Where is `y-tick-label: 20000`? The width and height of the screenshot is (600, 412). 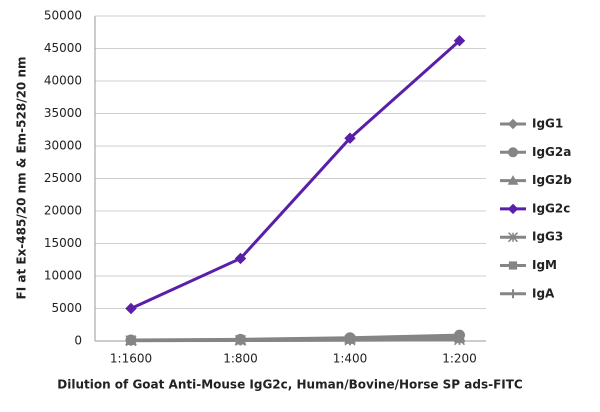 y-tick-label: 20000 is located at coordinates (63, 211).